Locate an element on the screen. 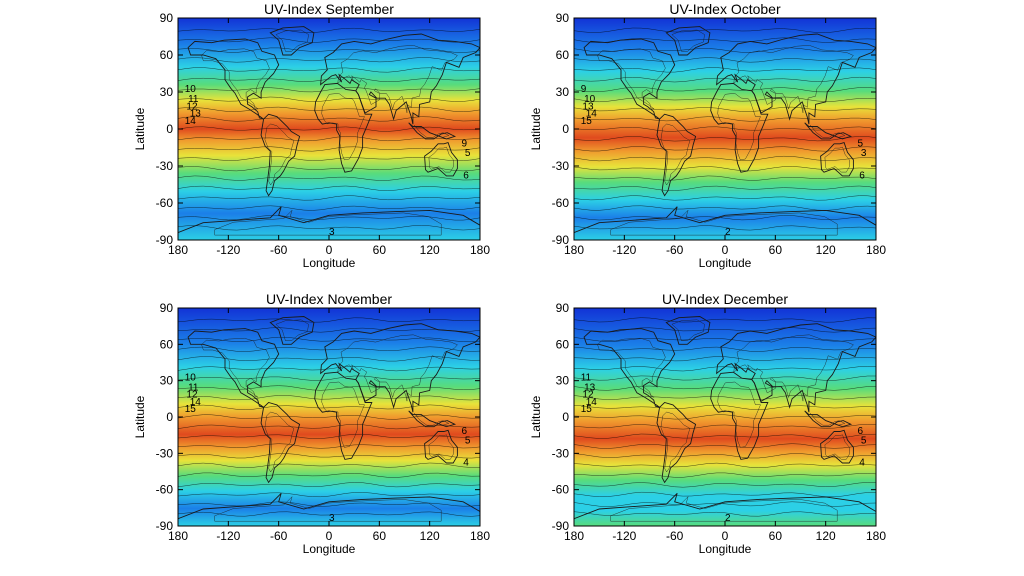 The height and width of the screenshot is (576, 1024). continent-africa is located at coordinates (343, 127).